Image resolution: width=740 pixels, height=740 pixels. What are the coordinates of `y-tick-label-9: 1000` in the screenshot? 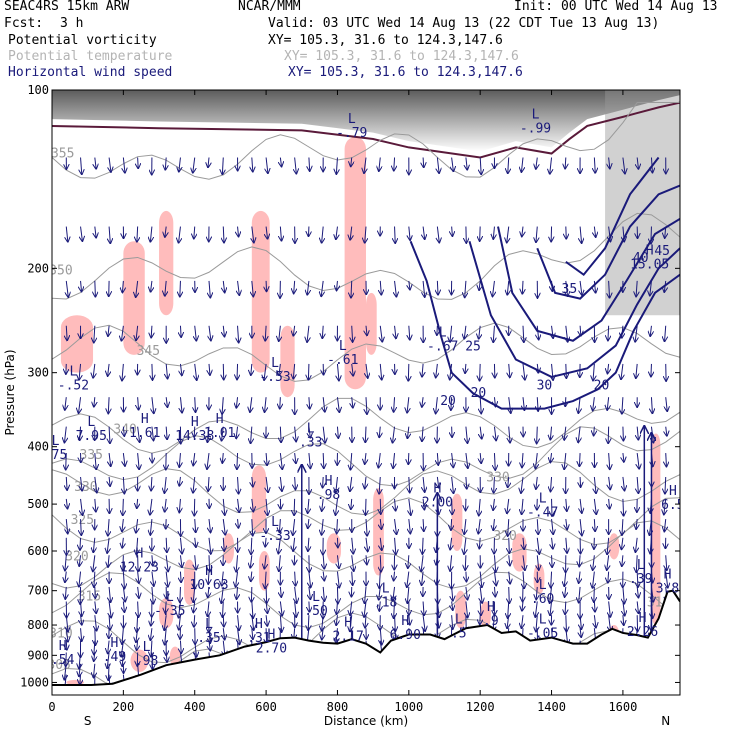 It's located at (34, 682).